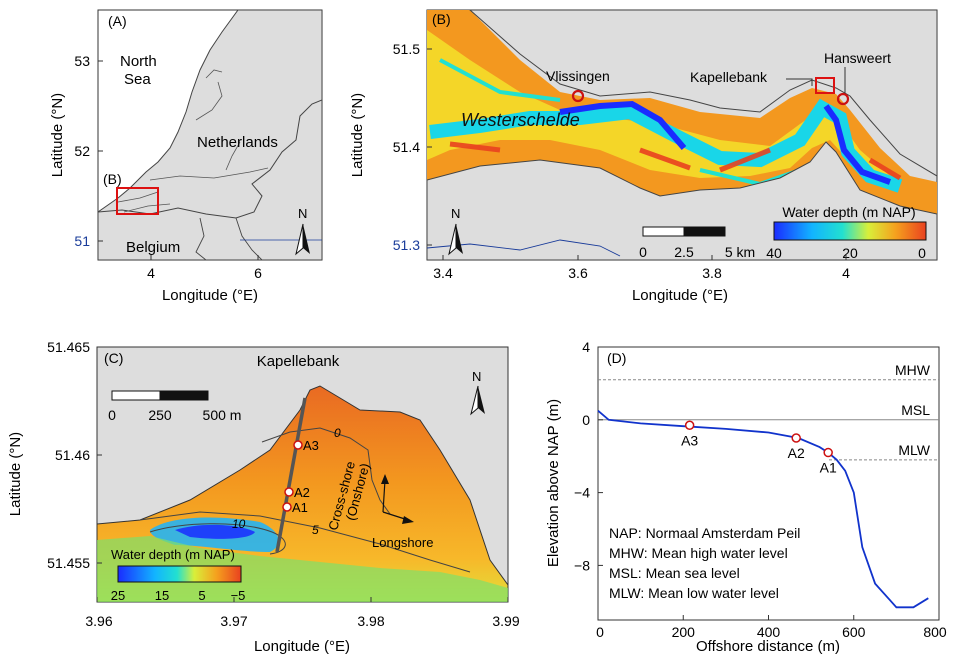 The image size is (957, 660). I want to click on panel-d-frame, so click(768, 483).